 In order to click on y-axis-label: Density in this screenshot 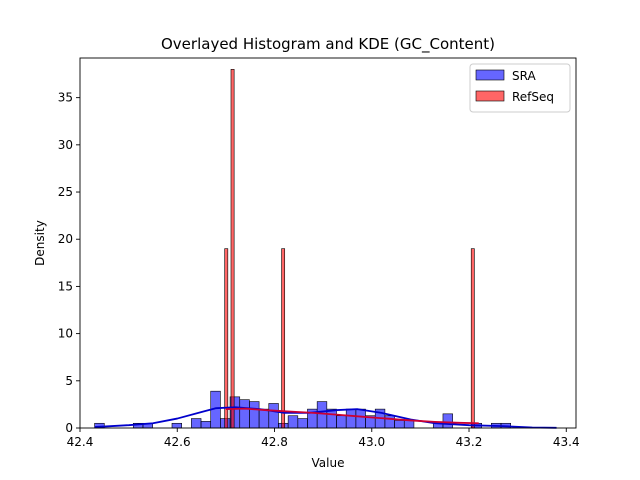, I will do `click(40, 243)`.